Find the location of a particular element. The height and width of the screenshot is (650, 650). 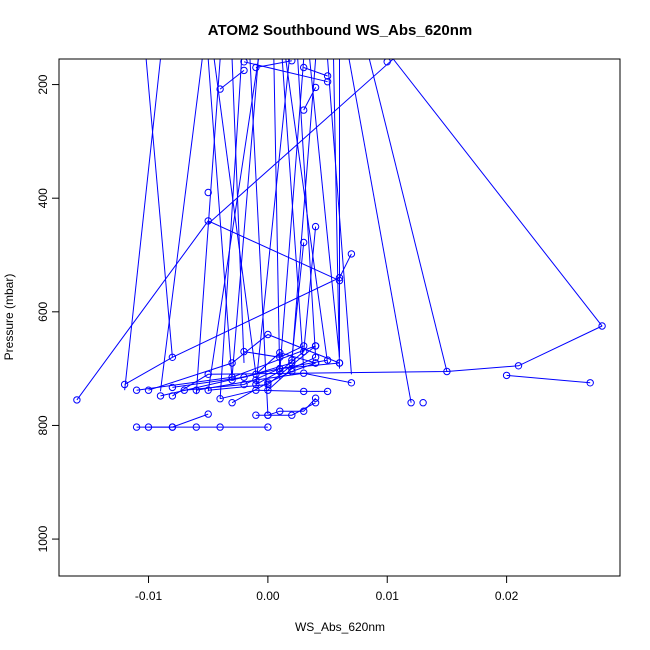

y-tick-label: 600 is located at coordinates (43, 311).